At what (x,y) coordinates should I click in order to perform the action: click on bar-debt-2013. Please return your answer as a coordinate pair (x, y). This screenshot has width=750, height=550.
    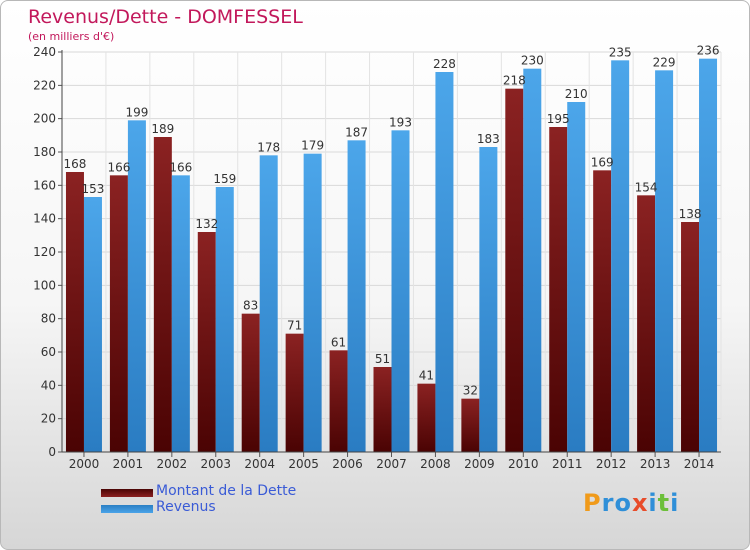
    Looking at the image, I should click on (646, 324).